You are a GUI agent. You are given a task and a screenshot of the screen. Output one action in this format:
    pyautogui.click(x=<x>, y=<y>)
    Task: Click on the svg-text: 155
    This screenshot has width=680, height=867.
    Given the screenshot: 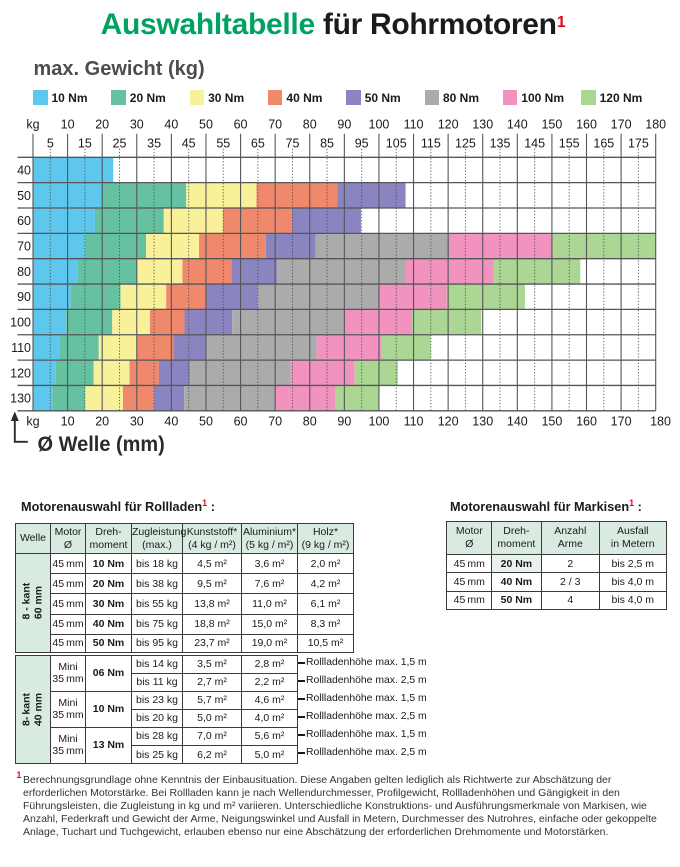 What is the action you would take?
    pyautogui.click(x=569, y=144)
    